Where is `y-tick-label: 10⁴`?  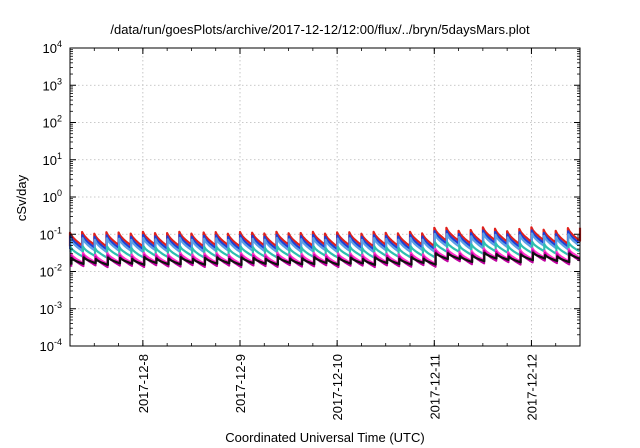
y-tick-label: 10⁴ is located at coordinates (52, 47).